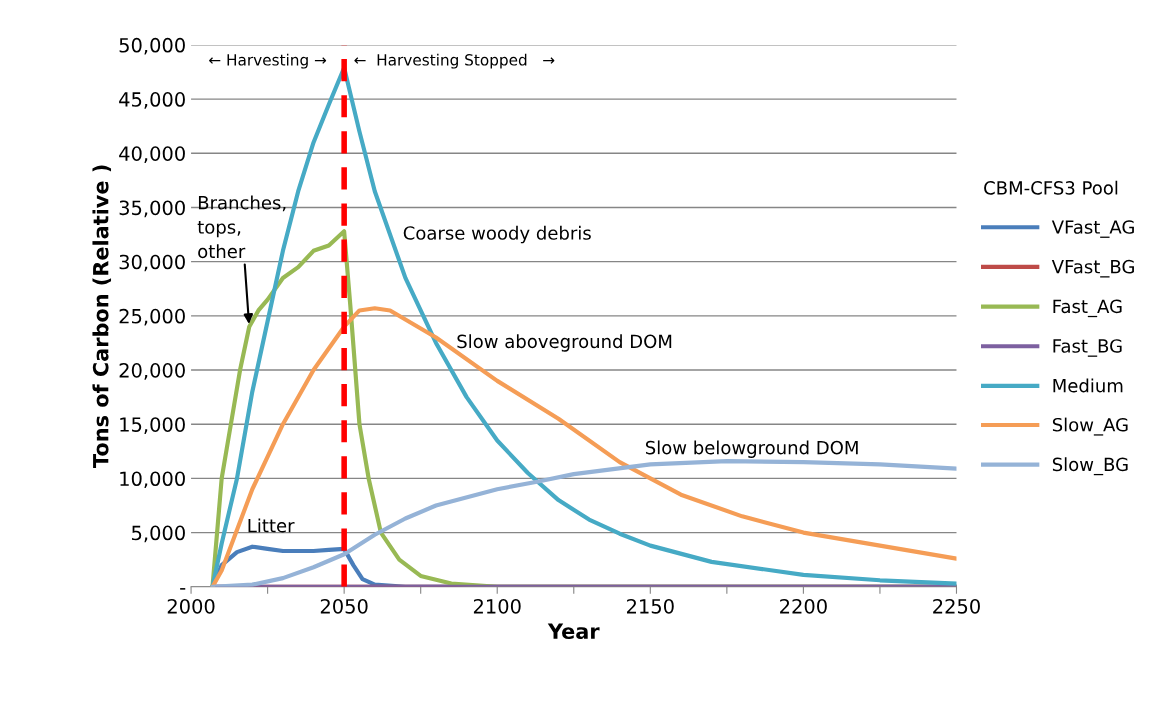 This screenshot has height=713, width=1151. I want to click on legend-label: VFast_AG, so click(1092, 229).